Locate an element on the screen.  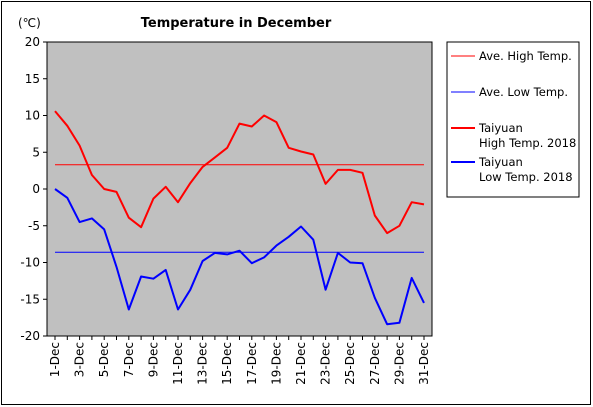
chart-title: Temperature in December is located at coordinates (236, 23).